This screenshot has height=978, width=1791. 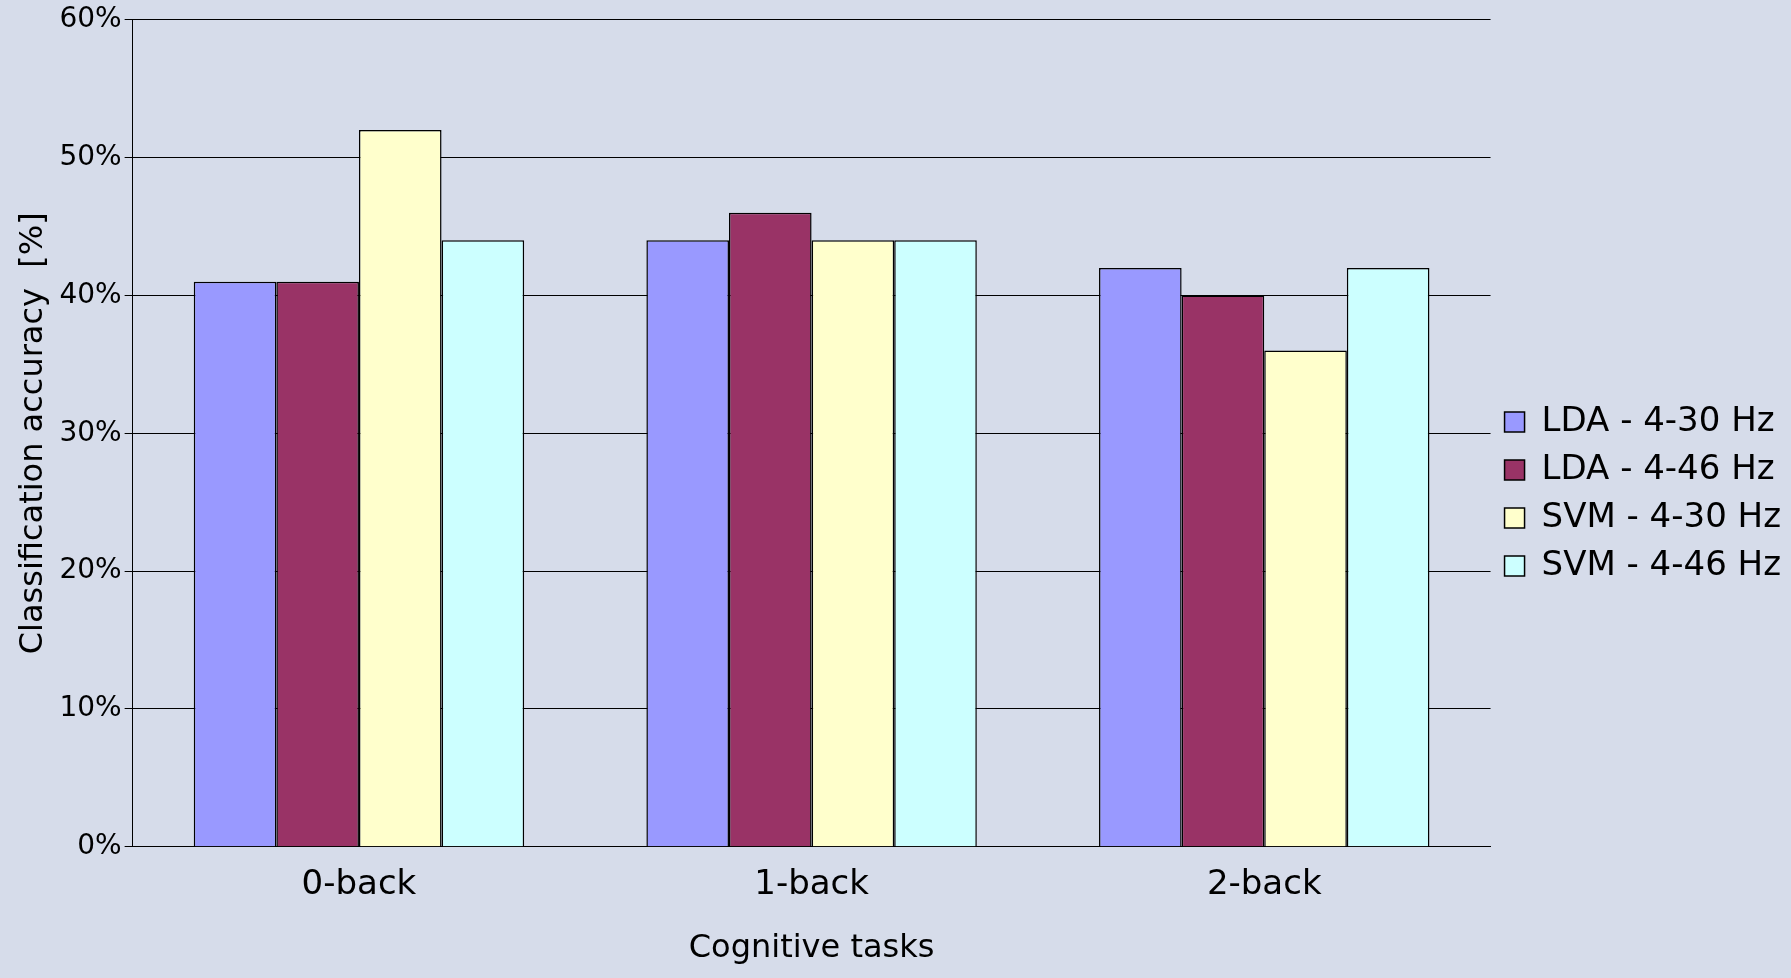 What do you see at coordinates (359, 882) in the screenshot?
I see `x-tick-label: 0-back` at bounding box center [359, 882].